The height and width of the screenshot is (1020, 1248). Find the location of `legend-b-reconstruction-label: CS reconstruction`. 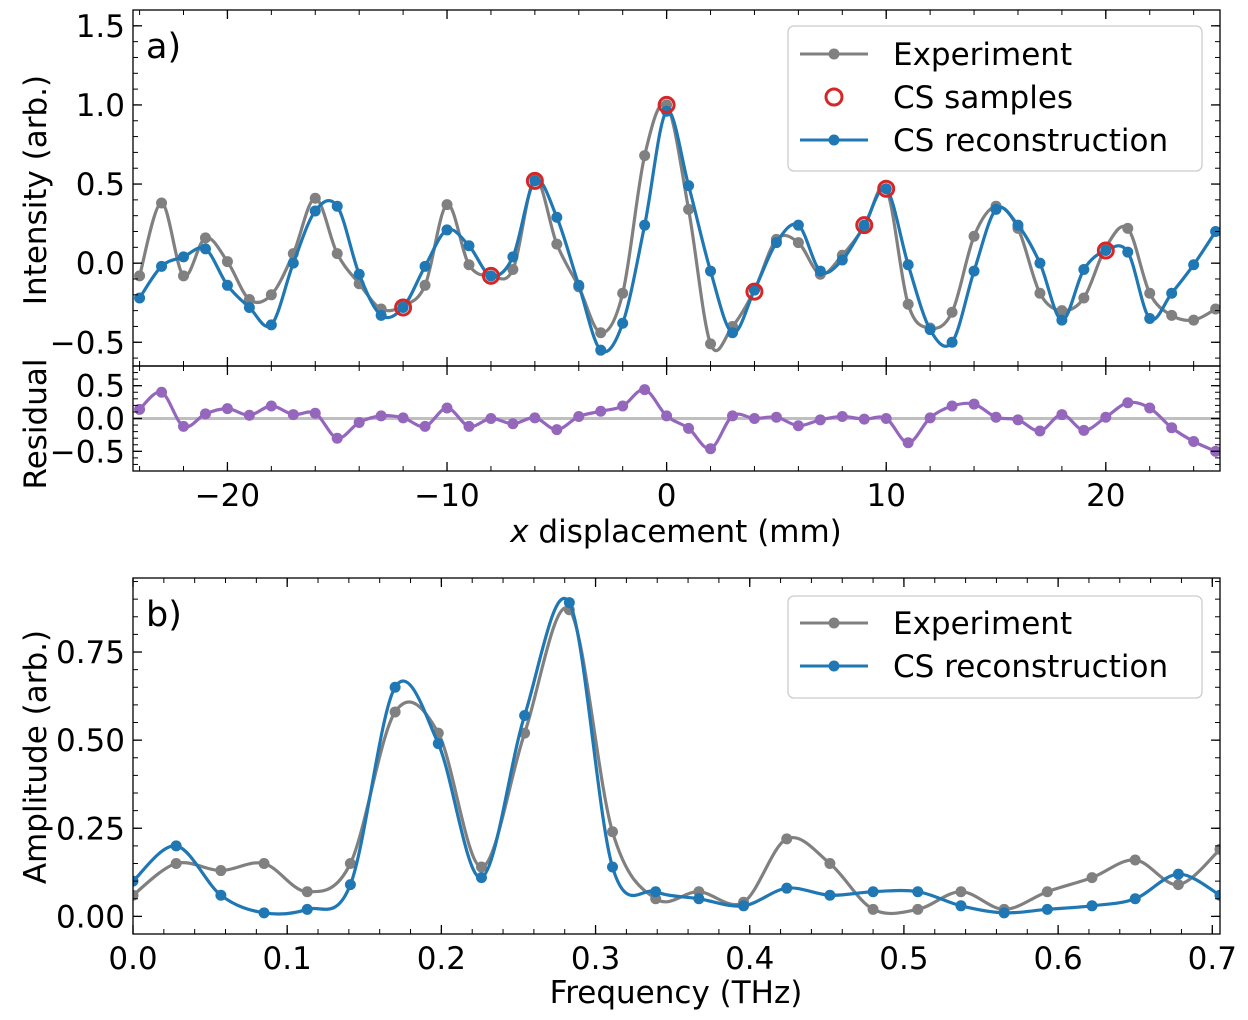

legend-b-reconstruction-label: CS reconstruction is located at coordinates (1030, 667).